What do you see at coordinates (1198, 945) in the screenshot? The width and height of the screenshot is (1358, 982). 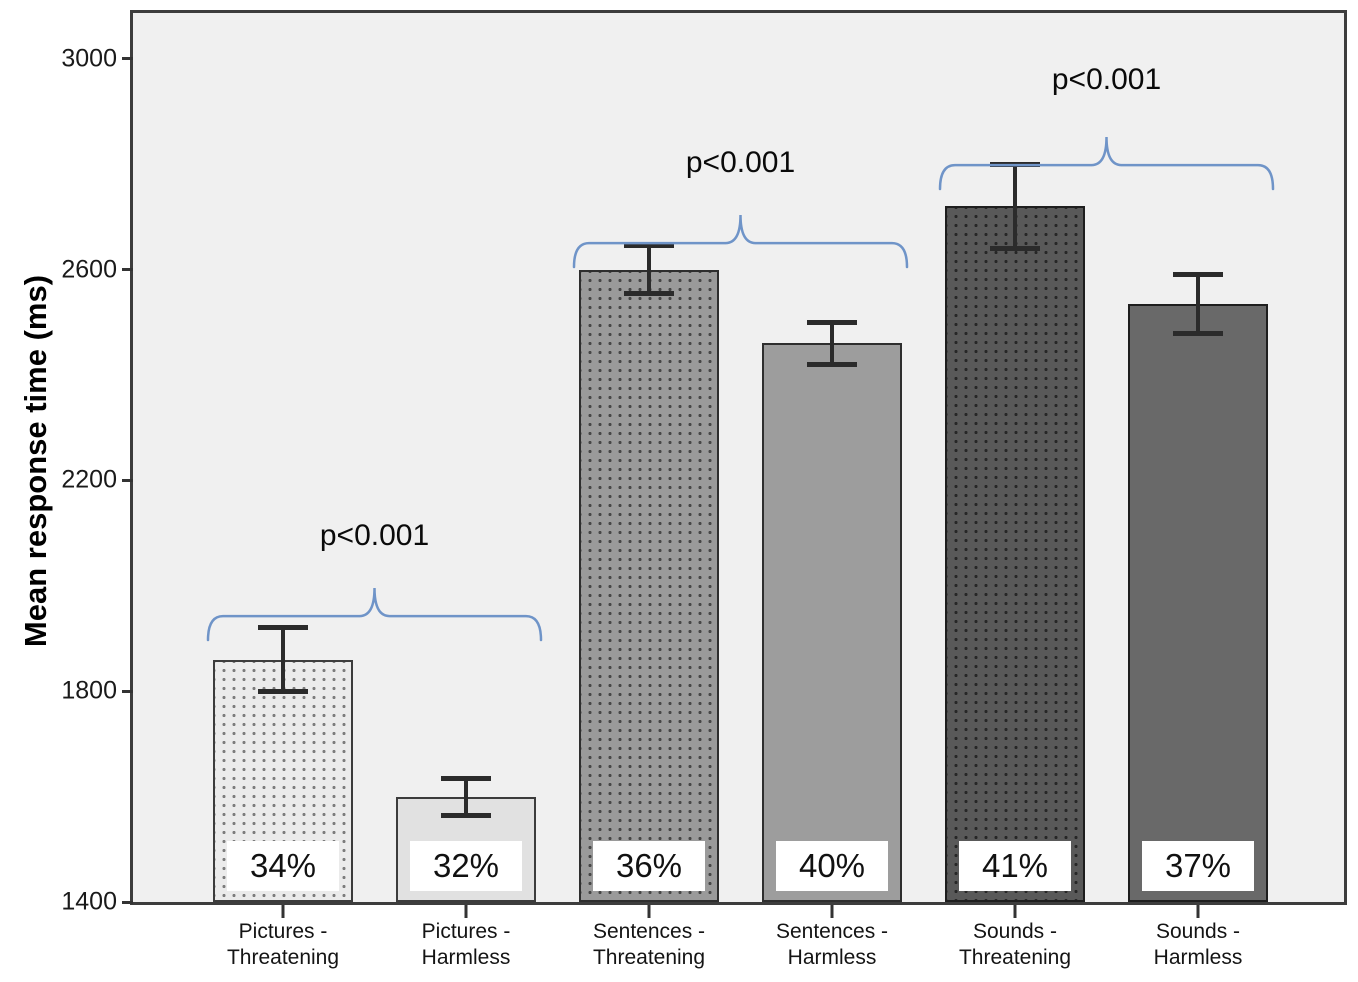 I see `x-label-sounds-harmless: Sounds - Harmless` at bounding box center [1198, 945].